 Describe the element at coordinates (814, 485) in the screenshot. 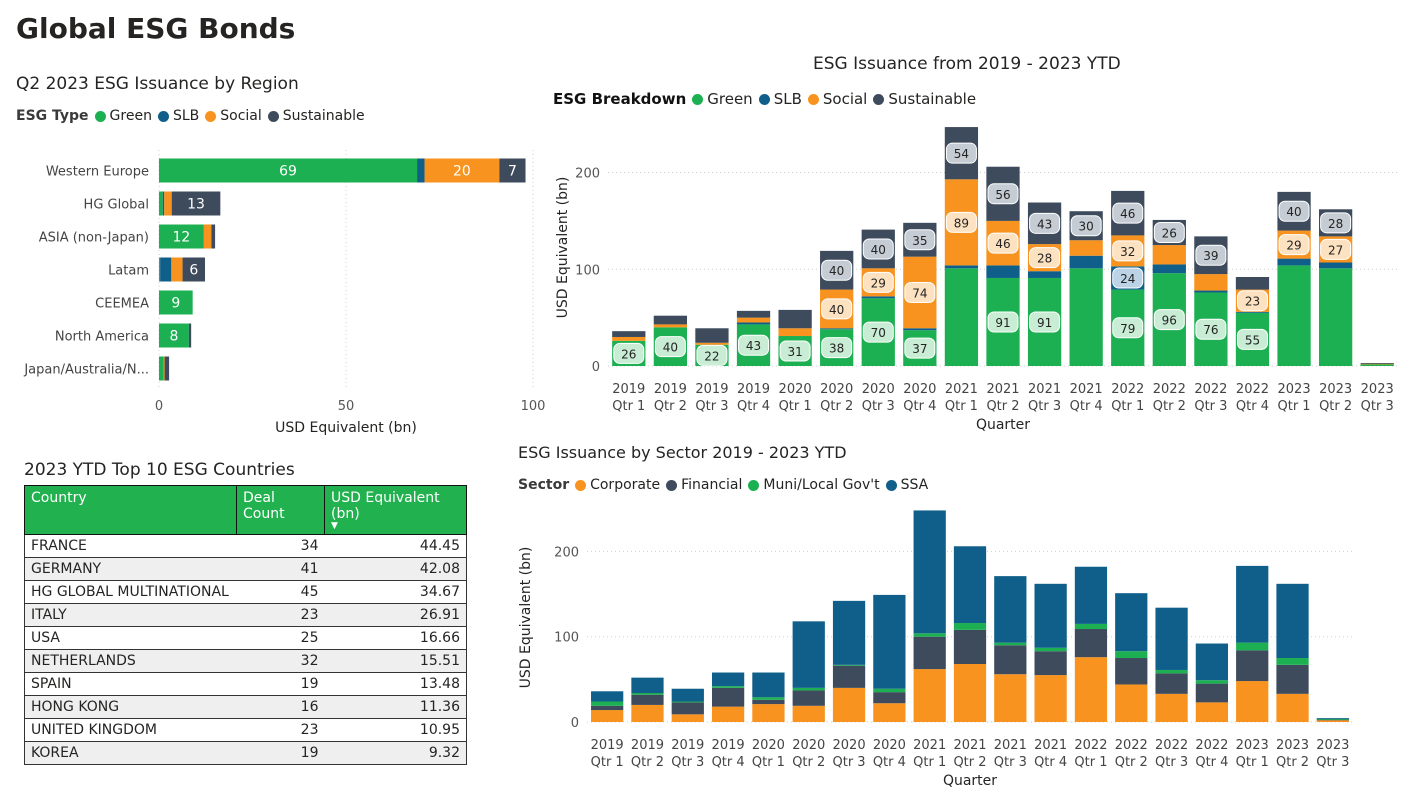

I see `legend-item-muni: Muni/Local Gov't` at that location.